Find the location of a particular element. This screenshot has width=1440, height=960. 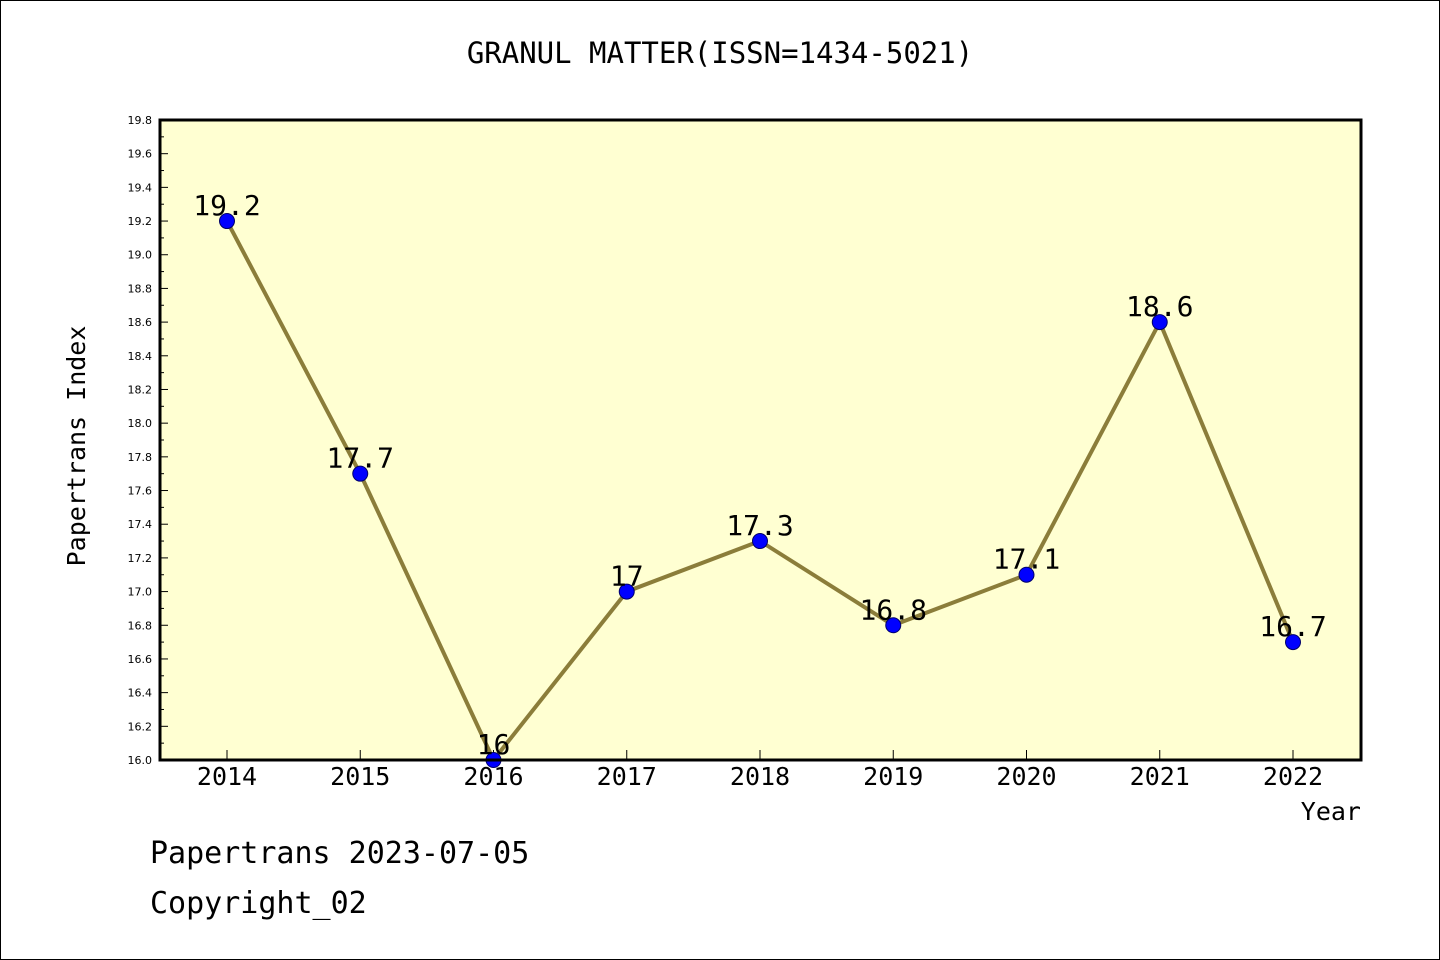

y-tick-label: 16.0 is located at coordinates (140, 760).